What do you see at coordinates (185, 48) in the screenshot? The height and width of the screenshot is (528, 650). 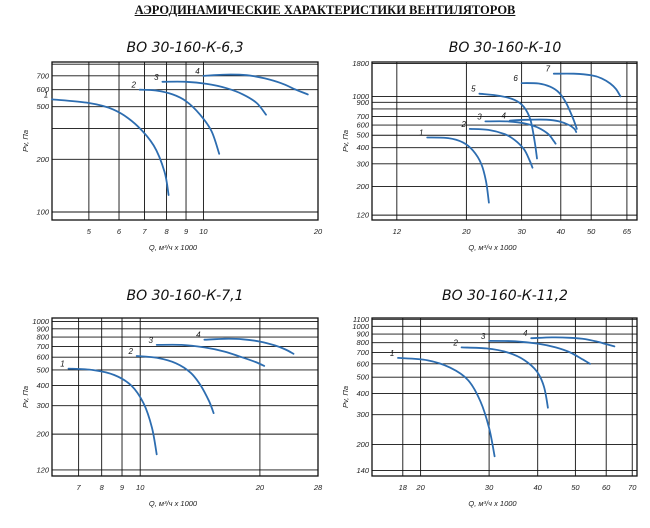 I see `chart-title: ВО 30-160-К-6,3` at bounding box center [185, 48].